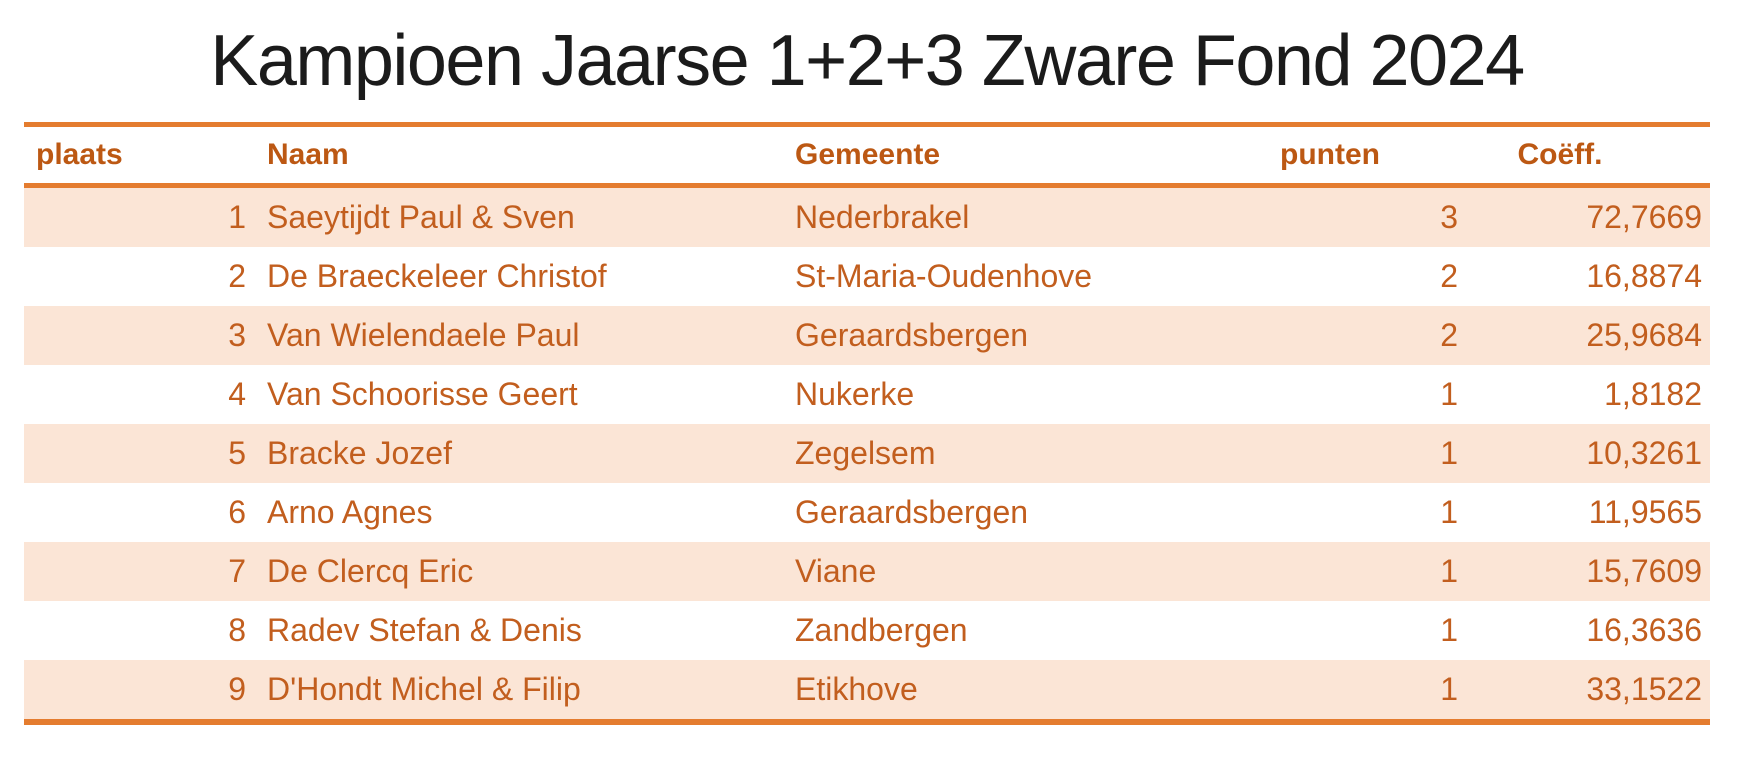 This screenshot has height=778, width=1760. Describe the element at coordinates (1644, 335) in the screenshot. I see `cell-coeff: 25,9684` at that location.